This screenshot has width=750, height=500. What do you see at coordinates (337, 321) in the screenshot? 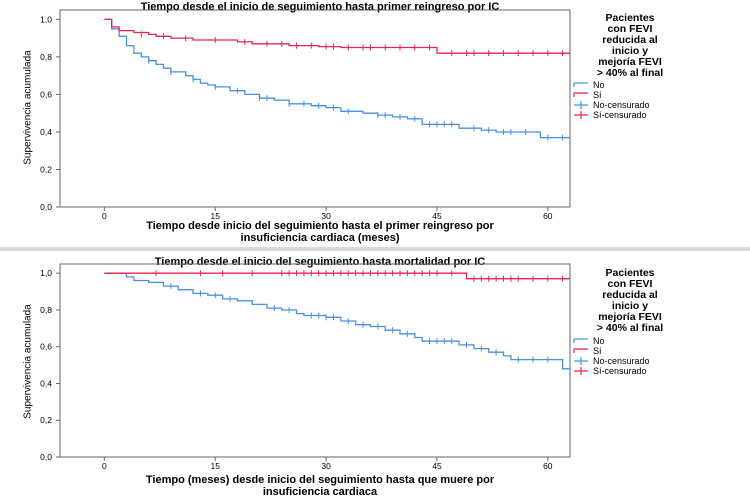
I see `series-step-line-no` at bounding box center [337, 321].